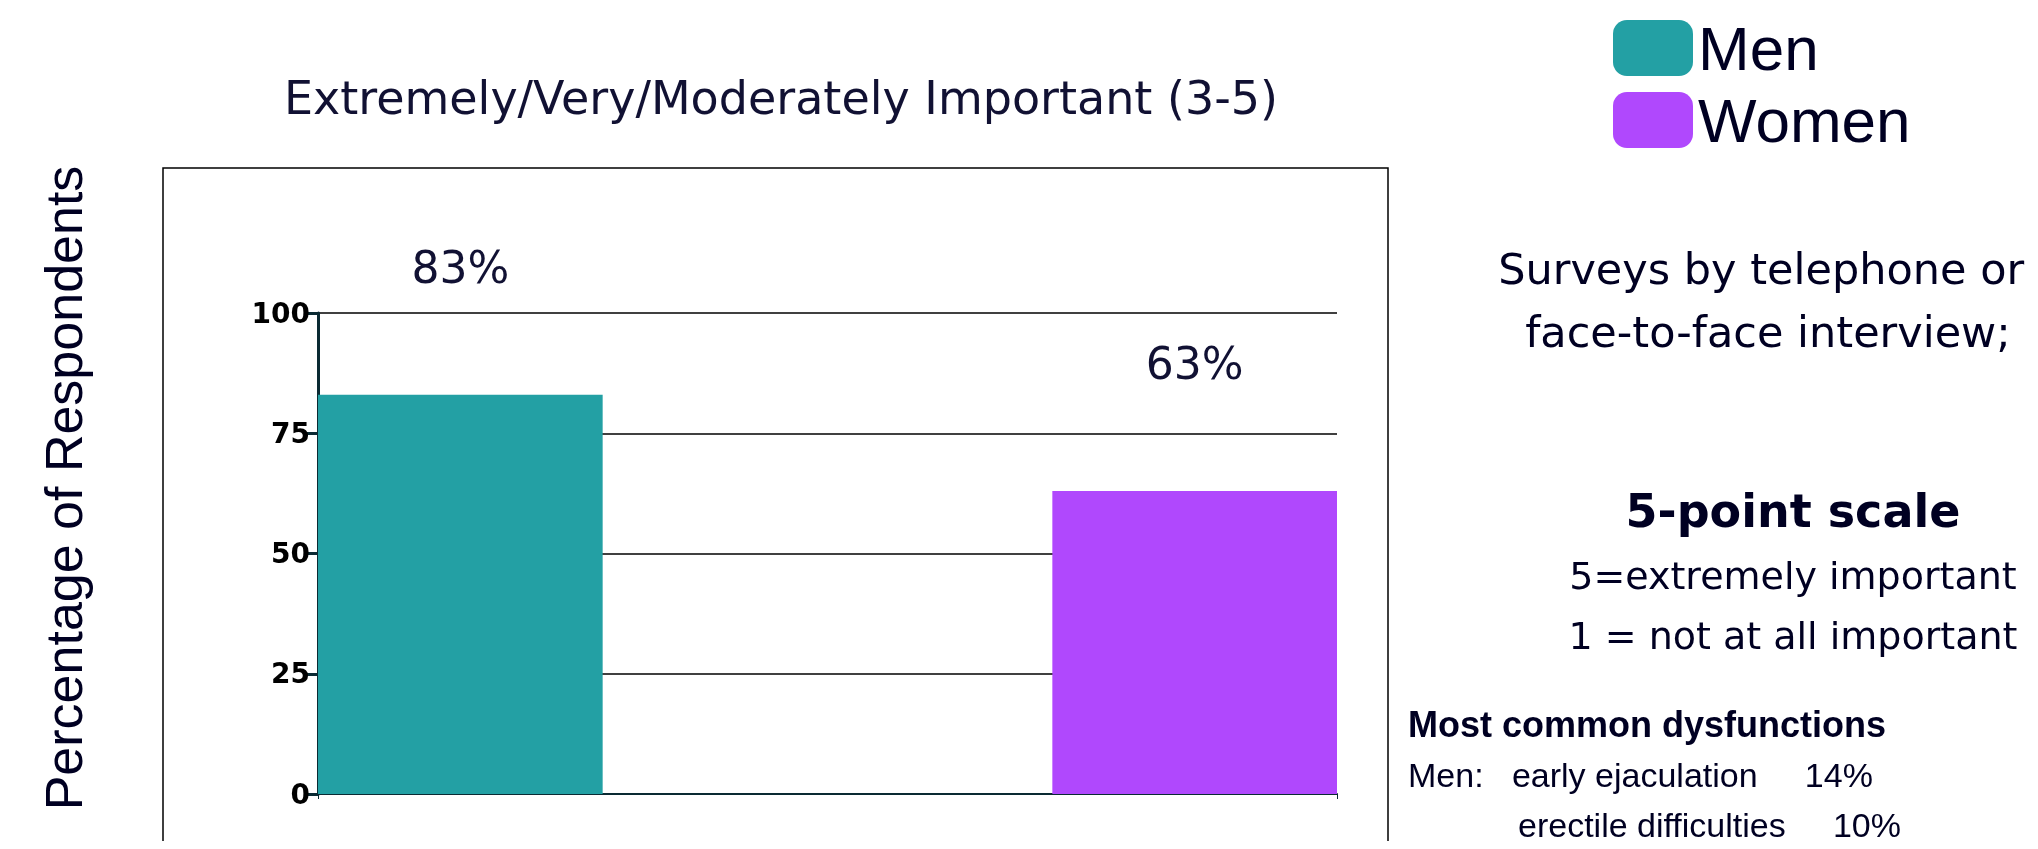 The height and width of the screenshot is (849, 2038). What do you see at coordinates (64, 488) in the screenshot?
I see `y-axis-title: Percentage of Respondents` at bounding box center [64, 488].